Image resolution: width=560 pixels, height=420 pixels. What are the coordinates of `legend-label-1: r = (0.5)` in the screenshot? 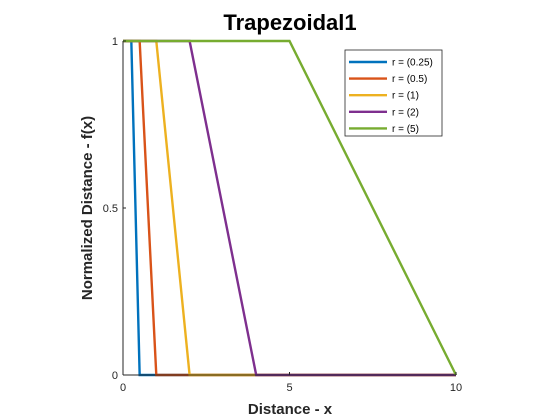 It's located at (409, 79).